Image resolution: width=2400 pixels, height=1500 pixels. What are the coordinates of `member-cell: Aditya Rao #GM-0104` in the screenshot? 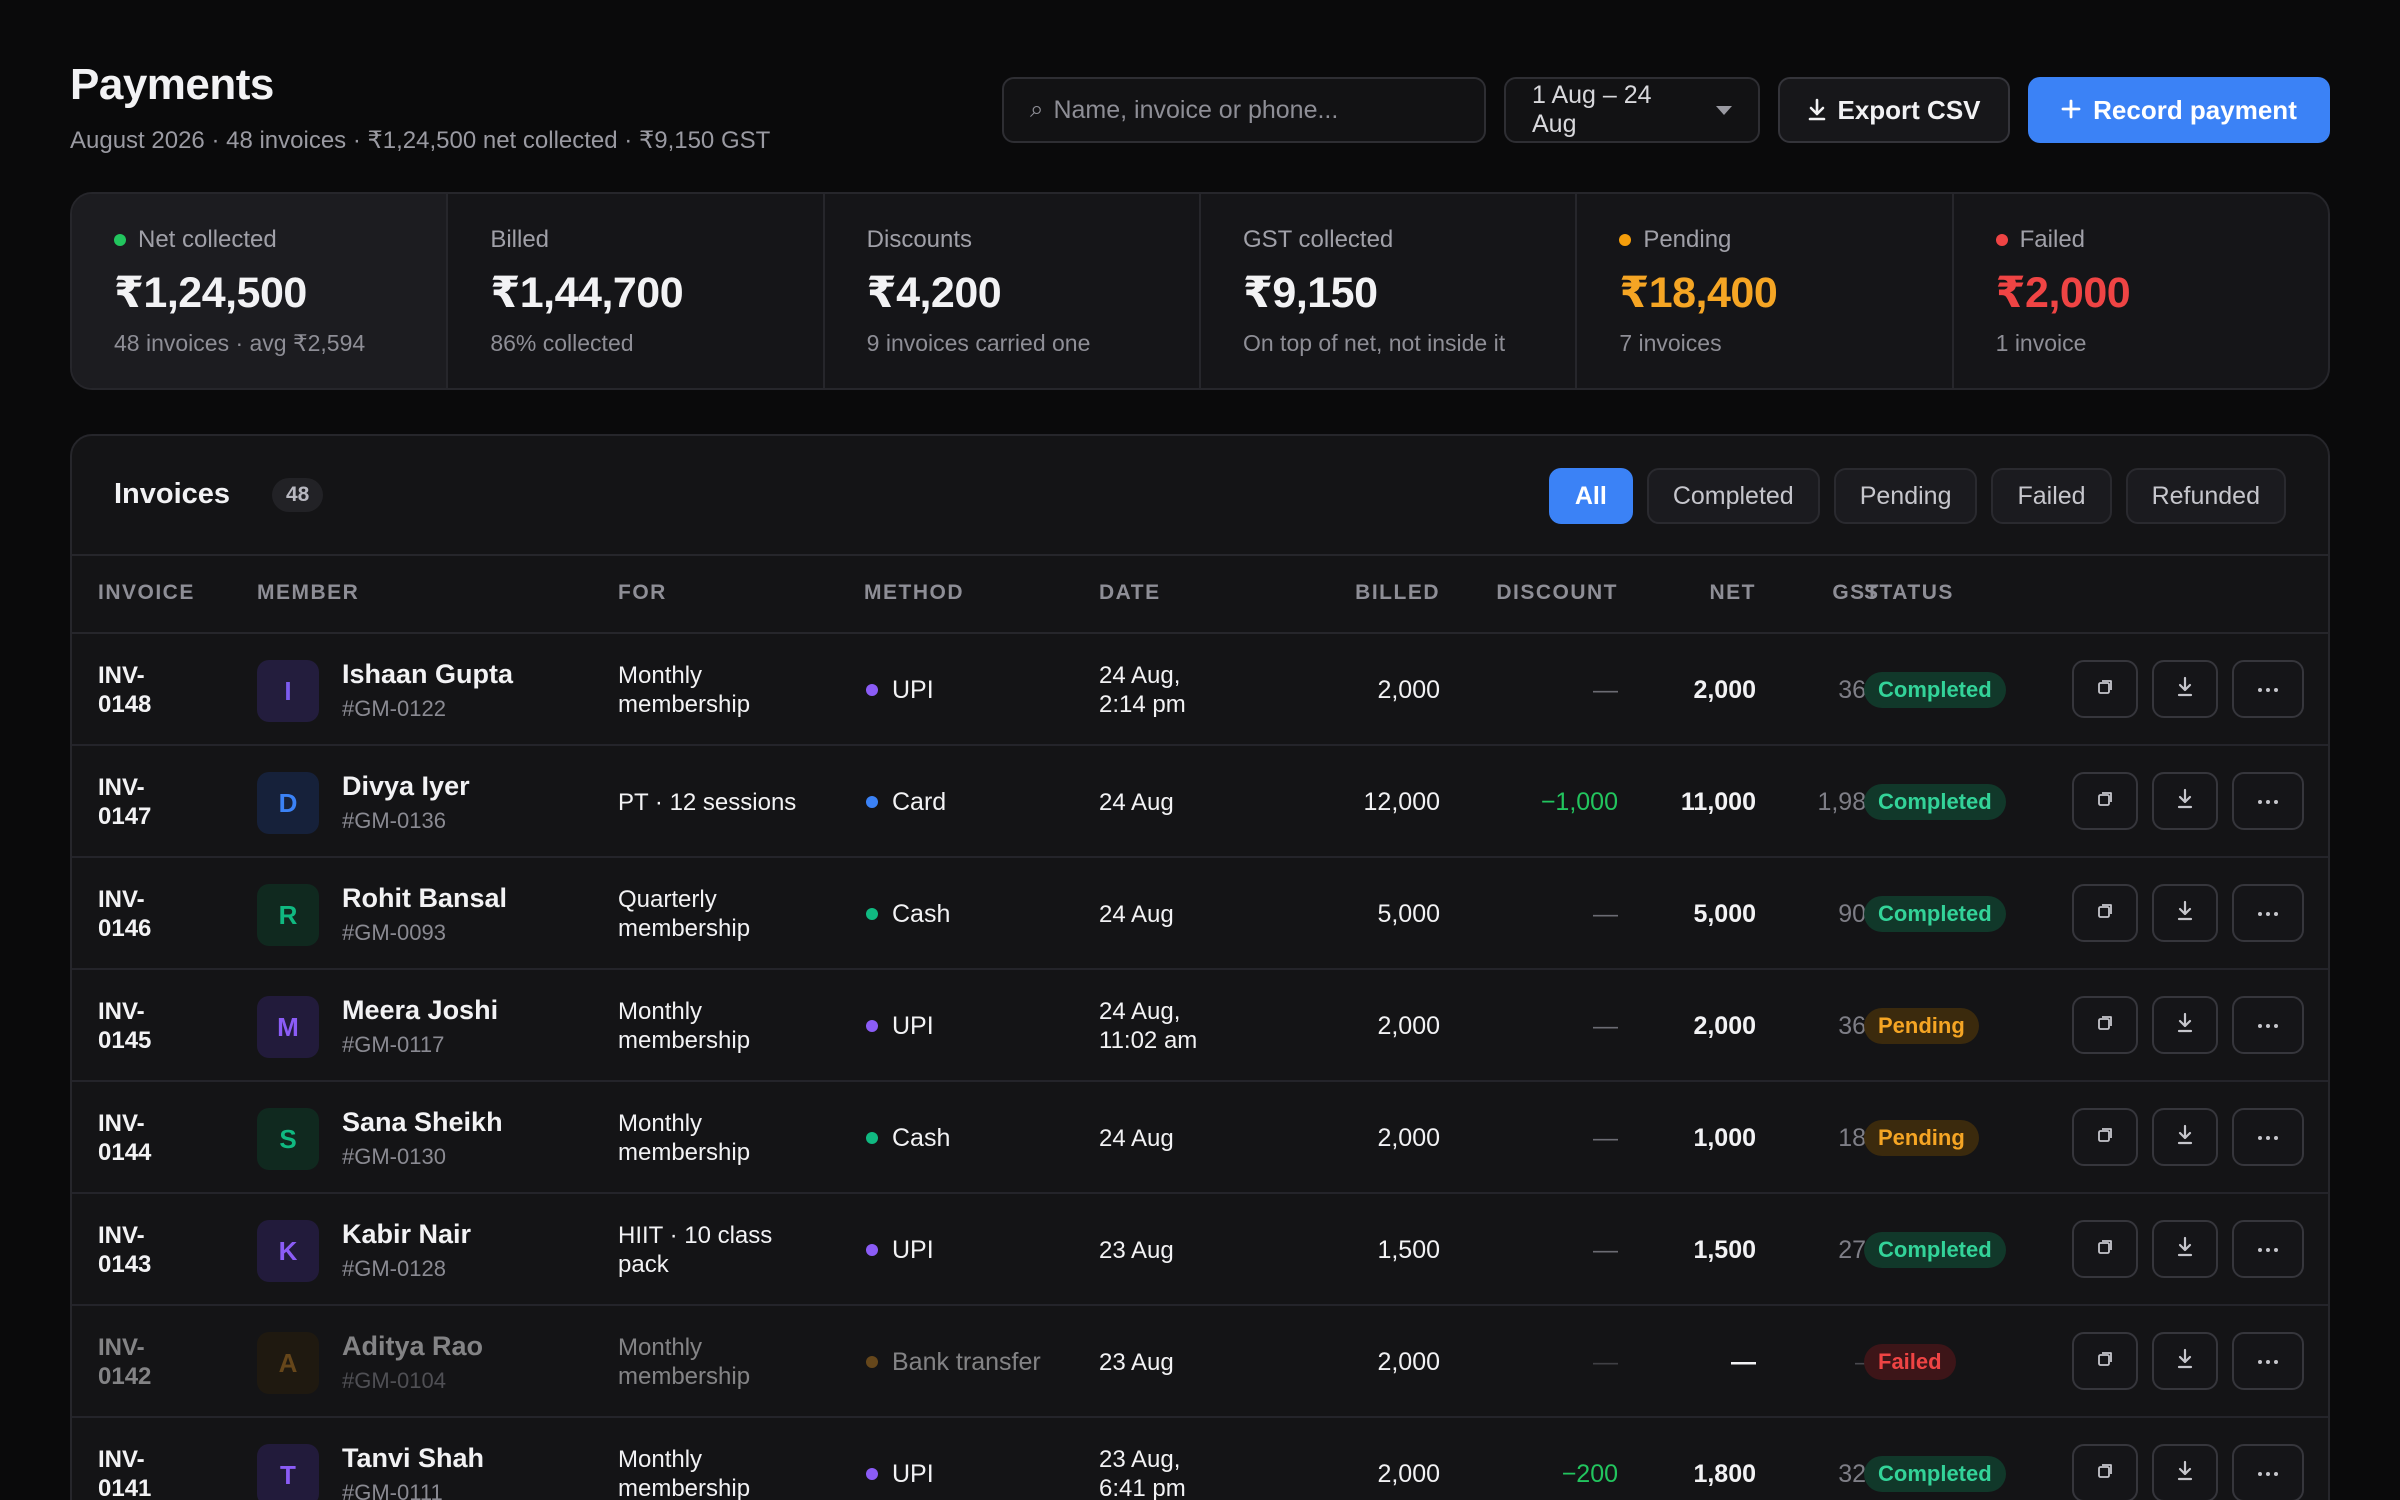 It's located at (472, 1362).